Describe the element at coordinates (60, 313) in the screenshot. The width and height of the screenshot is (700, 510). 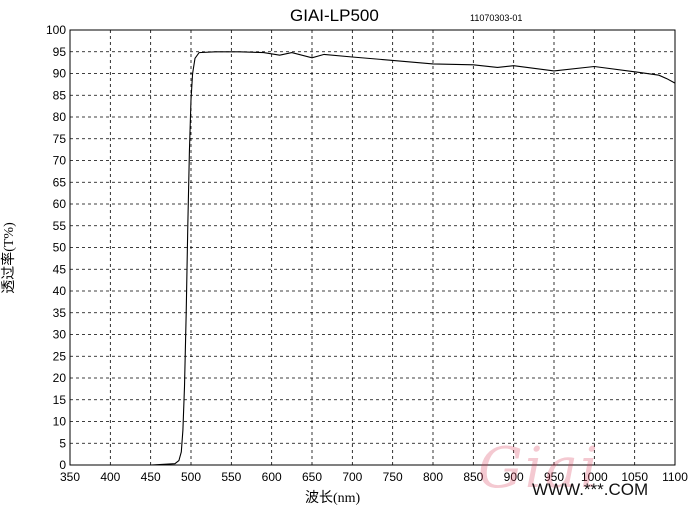
I see `y-tick-label: 35` at that location.